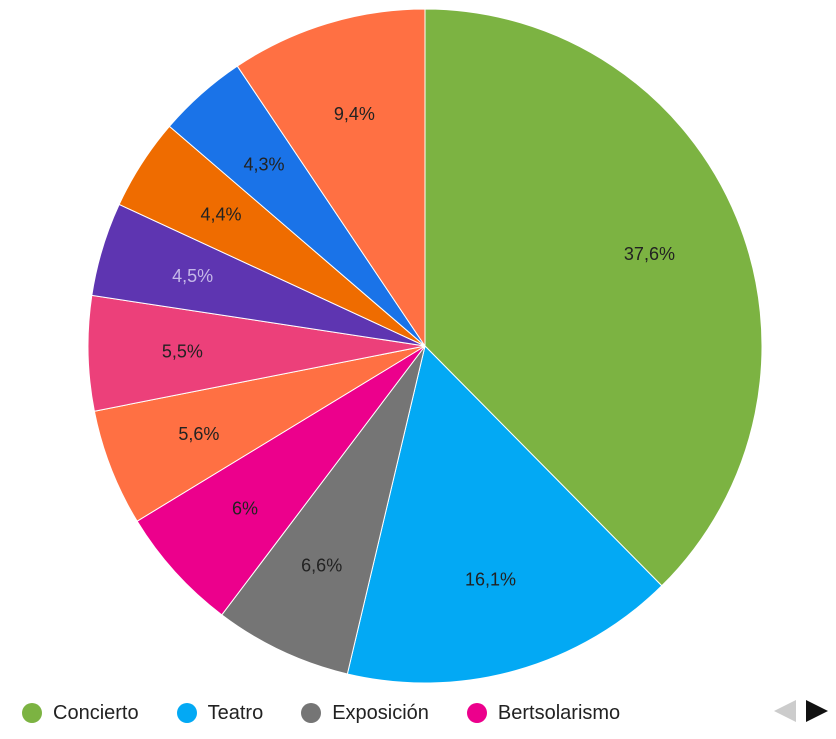 Image resolution: width=836 pixels, height=739 pixels. What do you see at coordinates (245, 509) in the screenshot?
I see `slice-value-label: 6%` at bounding box center [245, 509].